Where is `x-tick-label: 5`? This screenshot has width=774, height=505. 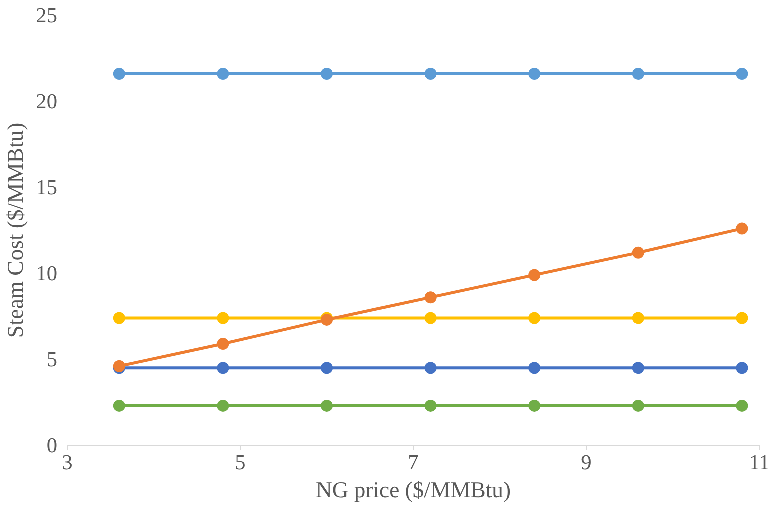 x-tick-label: 5 is located at coordinates (240, 462).